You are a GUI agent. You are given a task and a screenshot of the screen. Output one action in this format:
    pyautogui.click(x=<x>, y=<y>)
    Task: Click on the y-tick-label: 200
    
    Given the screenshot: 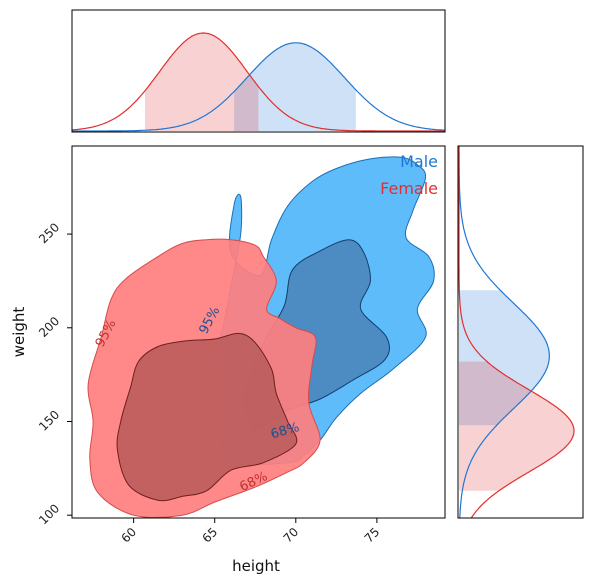 What is the action you would take?
    pyautogui.click(x=49, y=327)
    